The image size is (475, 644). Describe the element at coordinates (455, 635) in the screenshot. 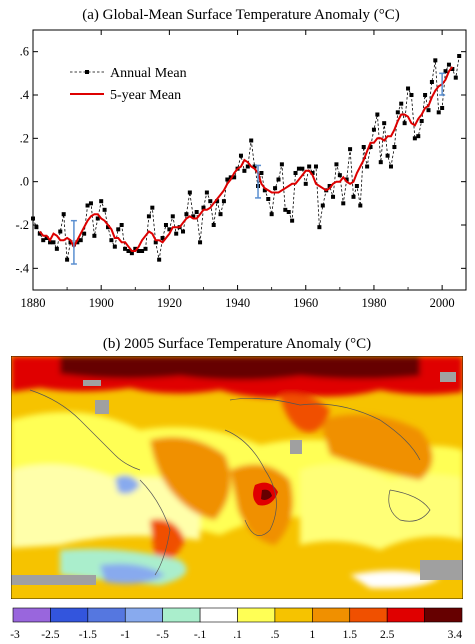

I see `colorbar-tick-label: 3.4` at that location.